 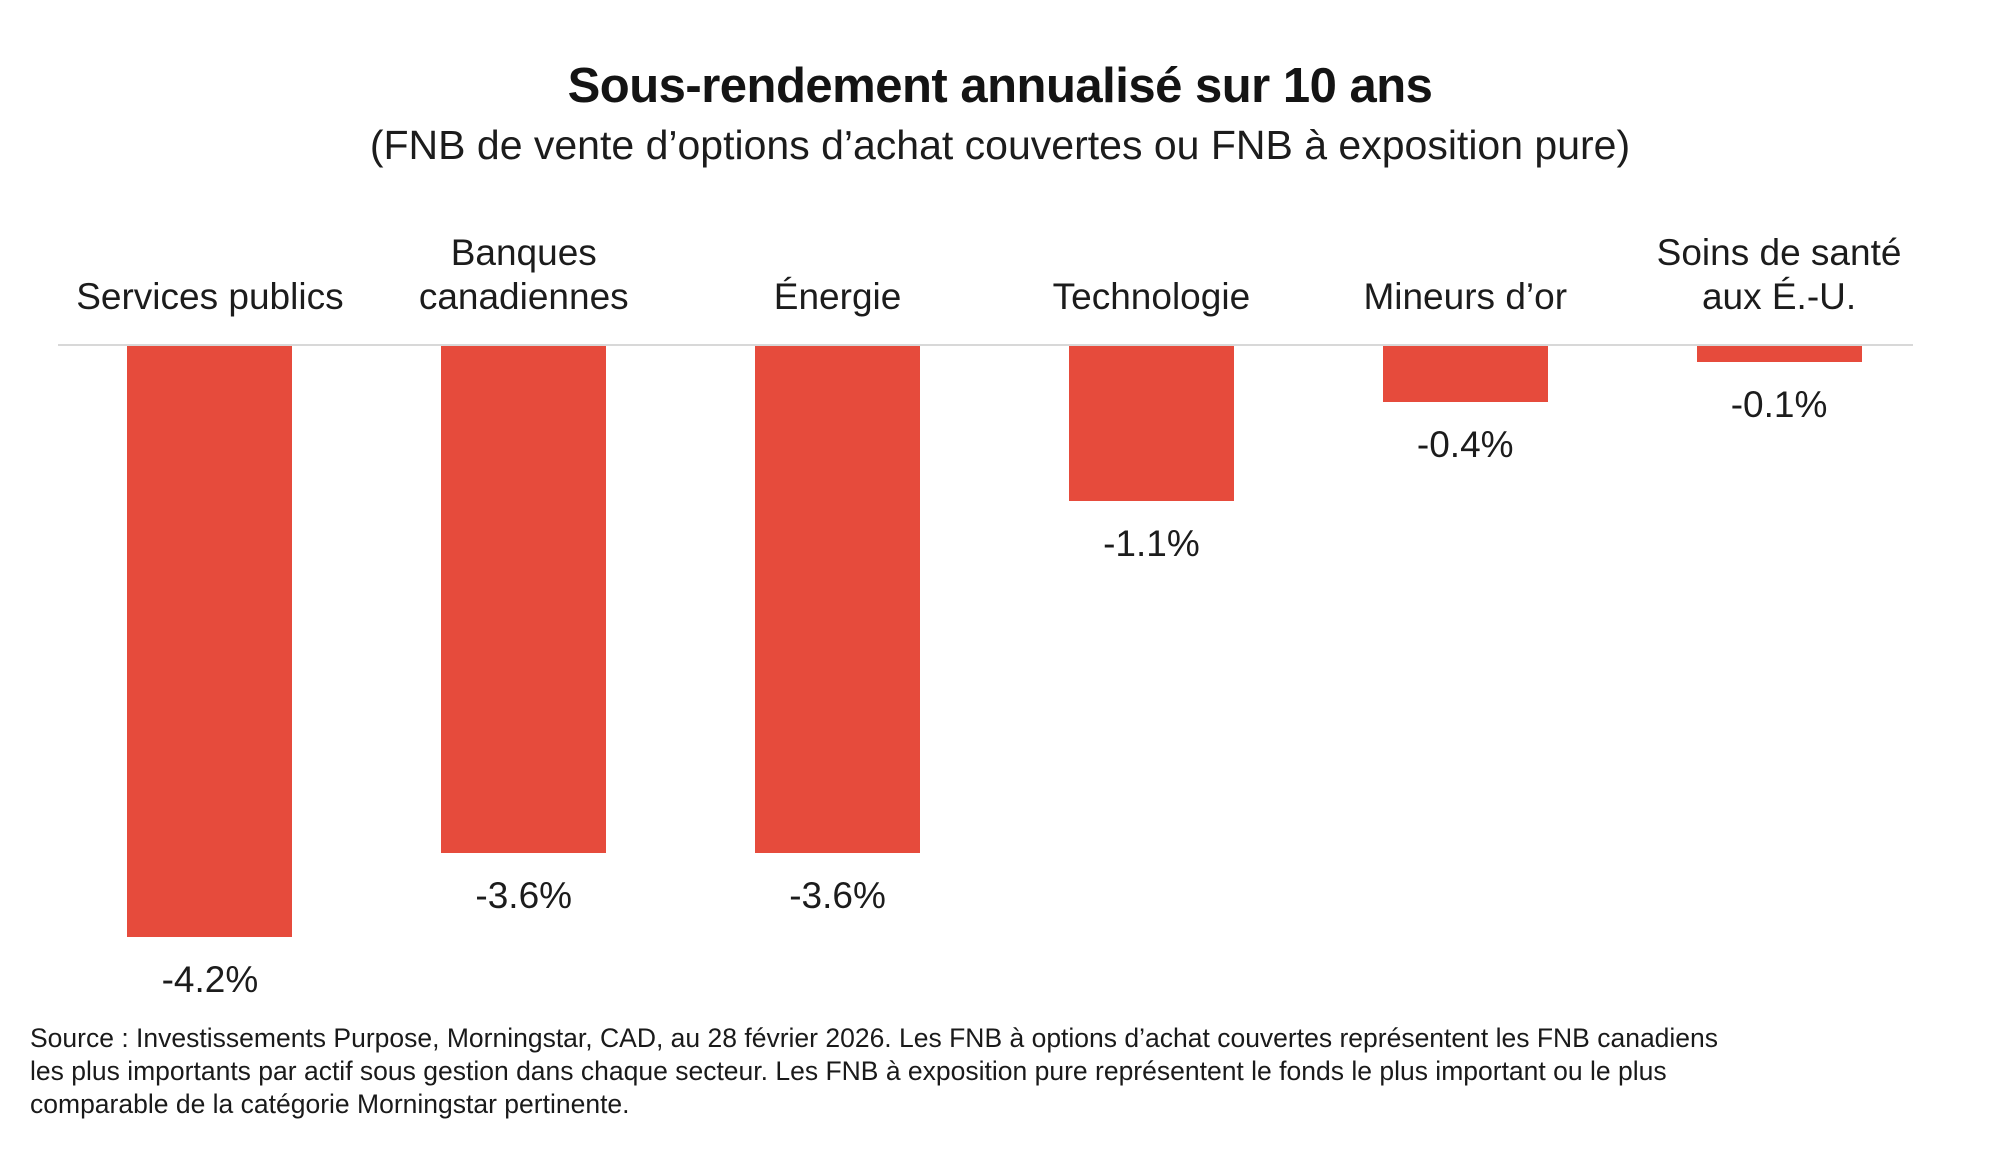 I want to click on category-label-services-publics: Services publics, so click(x=210, y=296).